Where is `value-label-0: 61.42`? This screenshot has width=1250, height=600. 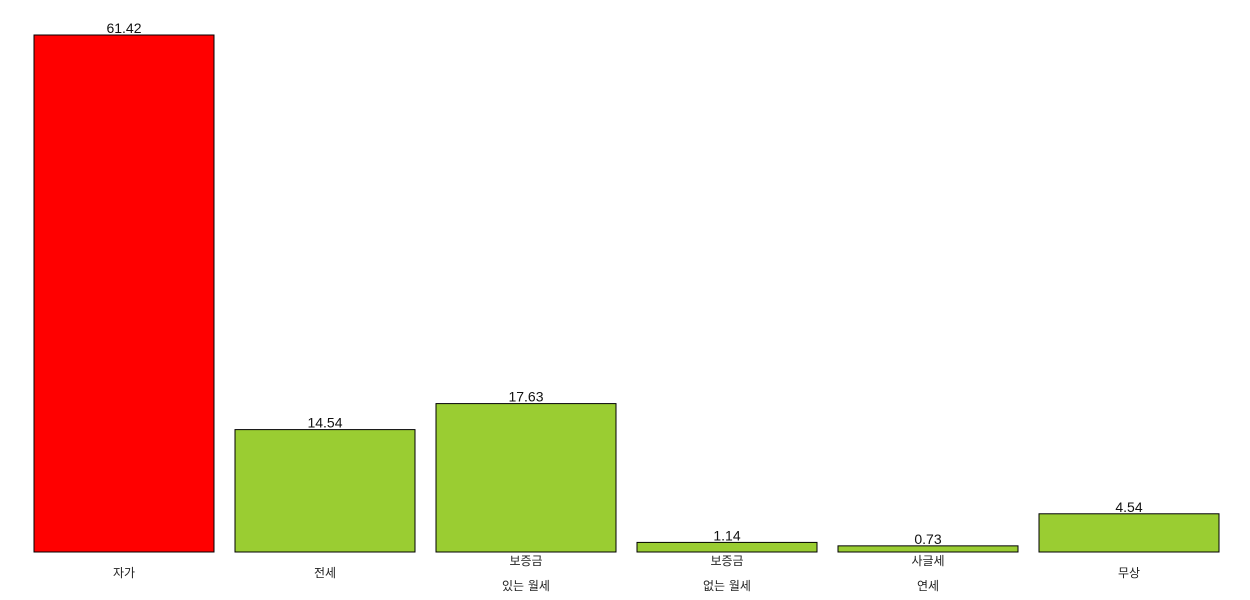
value-label-0: 61.42 is located at coordinates (123, 28).